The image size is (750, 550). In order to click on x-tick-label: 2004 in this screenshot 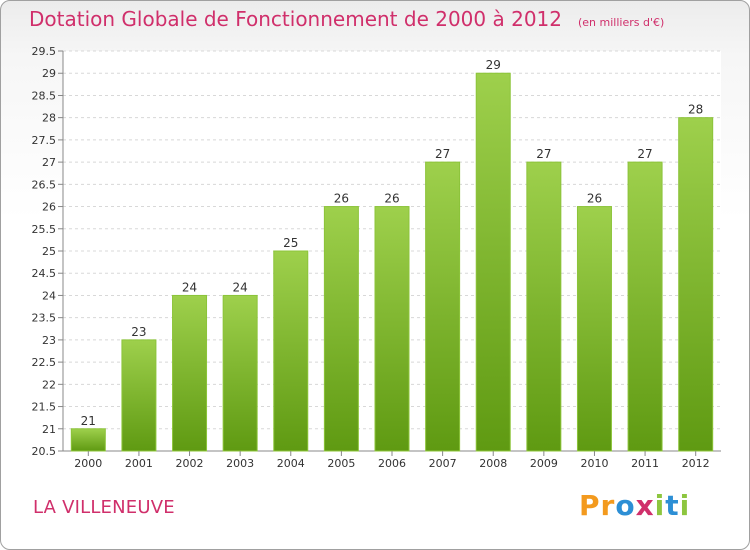, I will do `click(291, 463)`.